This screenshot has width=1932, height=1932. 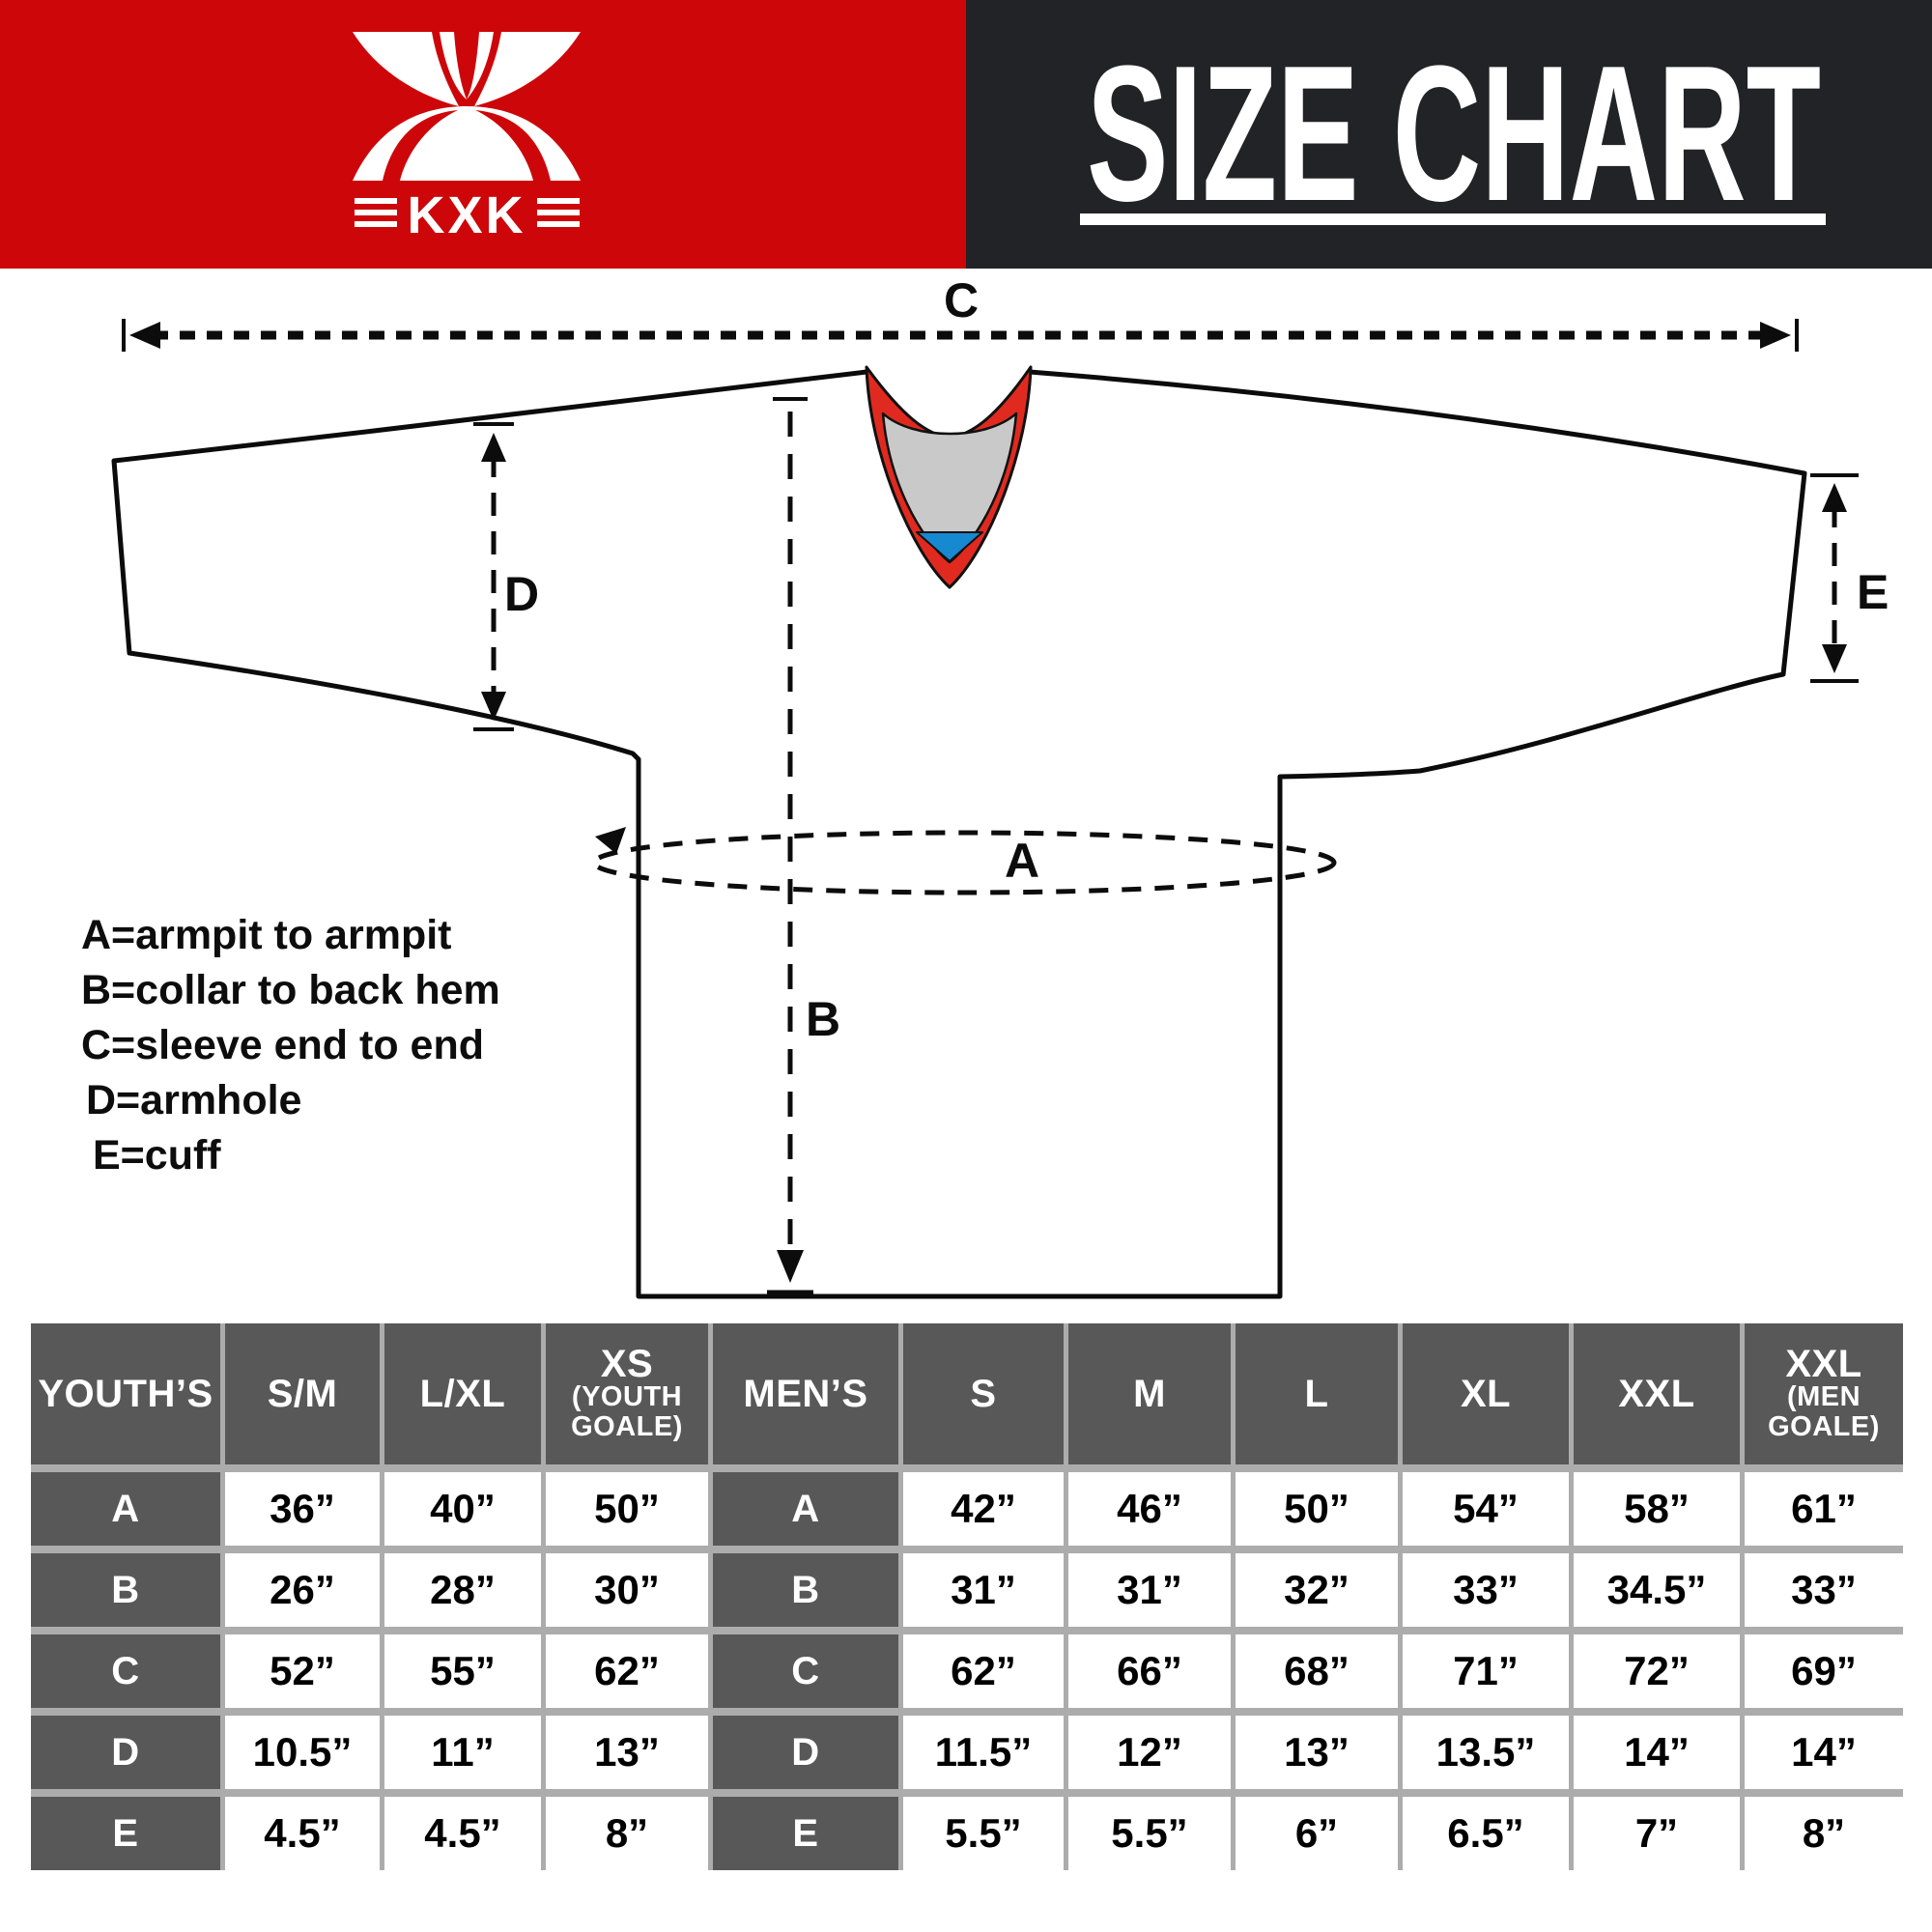 What do you see at coordinates (1317, 1393) in the screenshot?
I see `col-header-l: L` at bounding box center [1317, 1393].